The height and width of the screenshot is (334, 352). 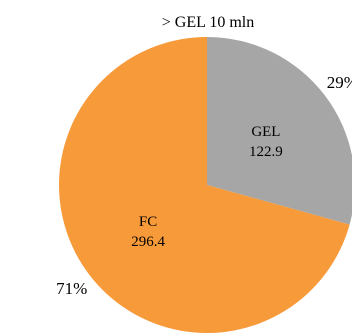 What do you see at coordinates (265, 132) in the screenshot?
I see `slice-category-label: GEL` at bounding box center [265, 132].